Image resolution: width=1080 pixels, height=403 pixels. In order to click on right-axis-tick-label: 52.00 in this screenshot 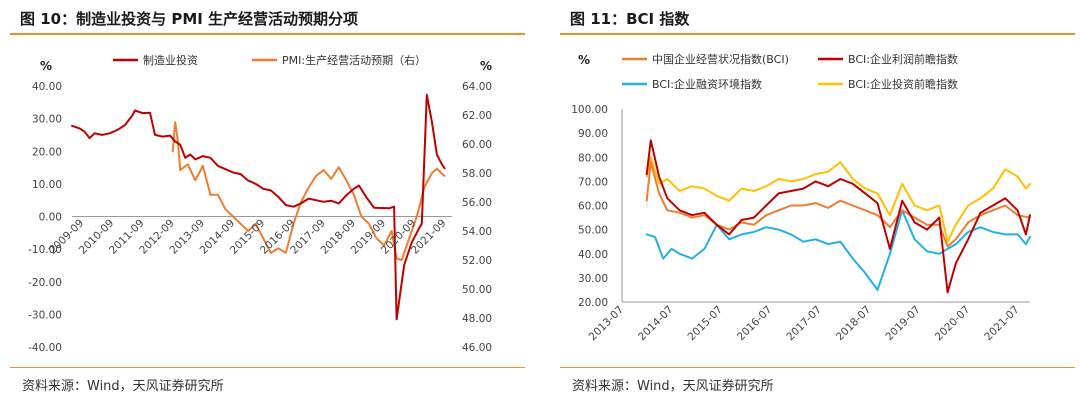, I will do `click(477, 261)`.